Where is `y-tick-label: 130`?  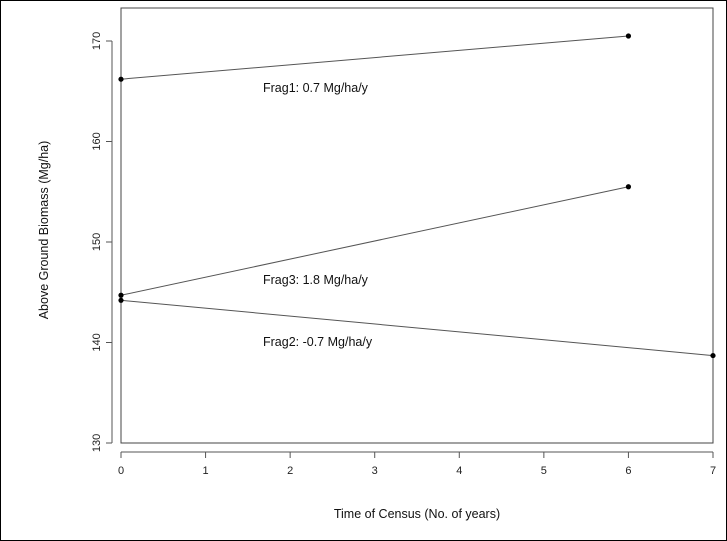 y-tick-label: 130 is located at coordinates (97, 443).